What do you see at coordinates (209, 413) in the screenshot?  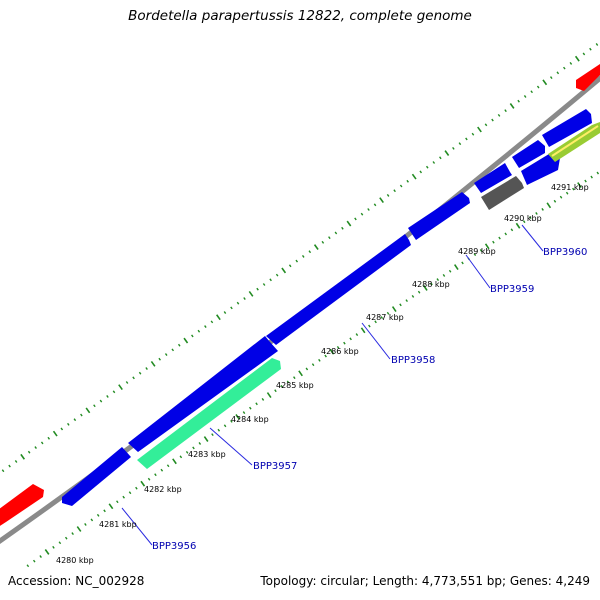 I see `highlighted-feature` at bounding box center [209, 413].